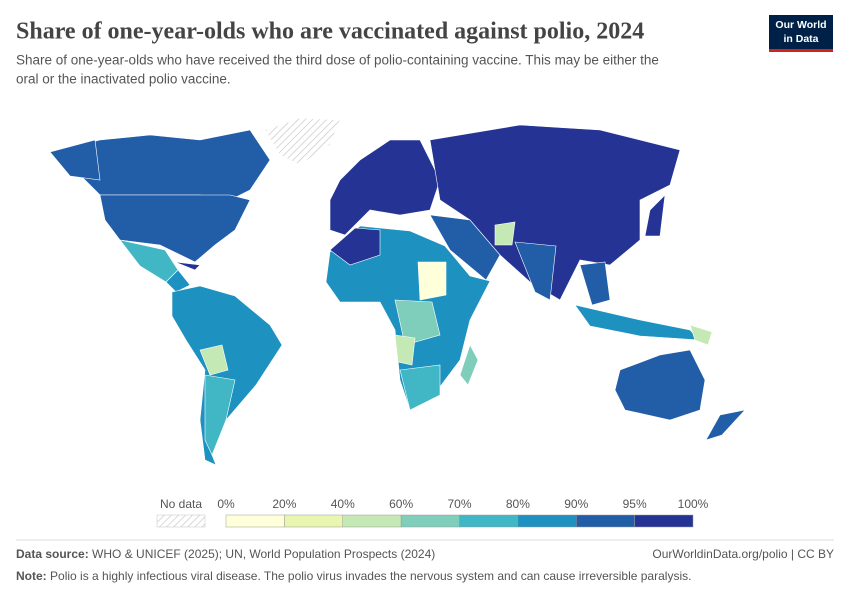  What do you see at coordinates (576, 504) in the screenshot?
I see `legend-label: 90%` at bounding box center [576, 504].